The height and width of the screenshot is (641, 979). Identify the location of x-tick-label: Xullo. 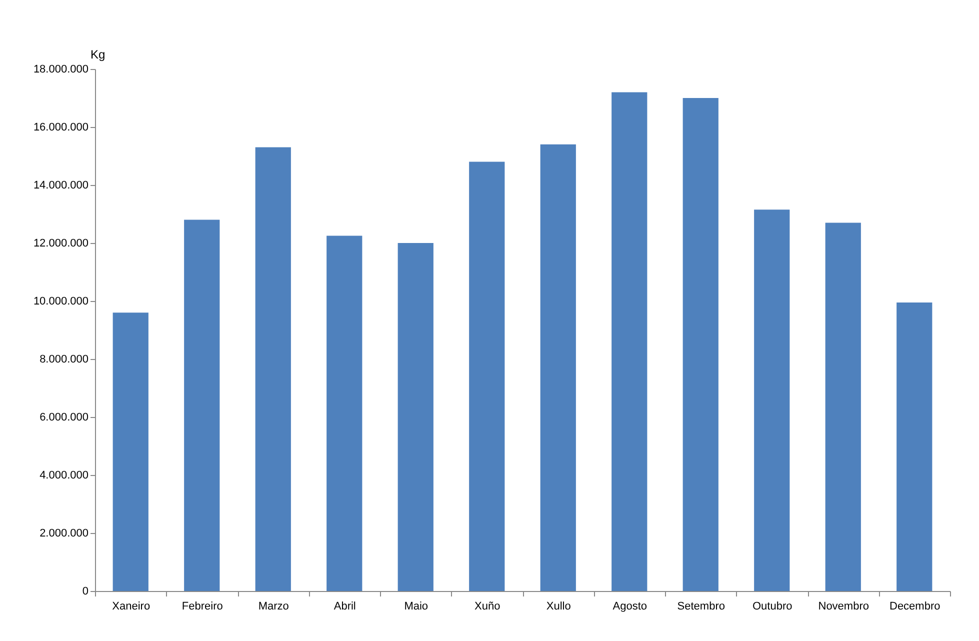
(558, 606).